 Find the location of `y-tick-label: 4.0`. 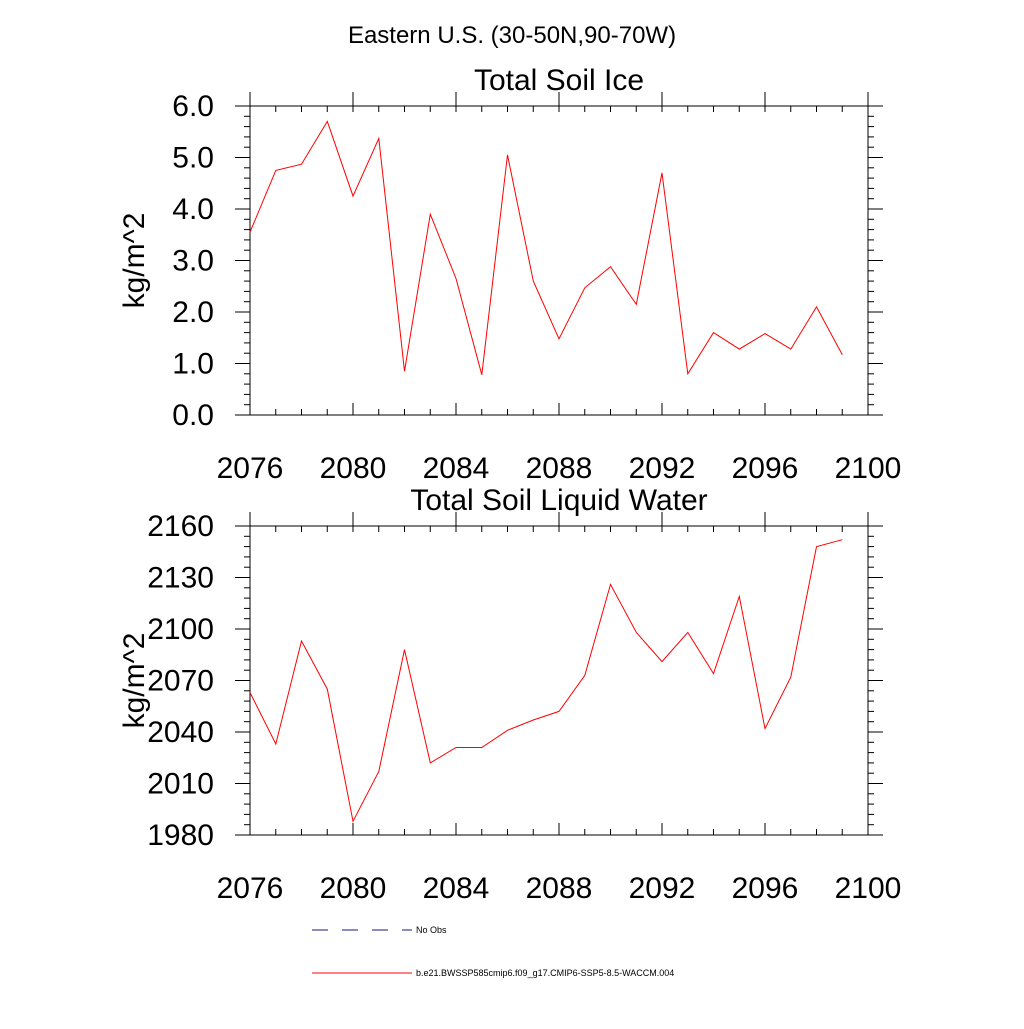

y-tick-label: 4.0 is located at coordinates (193, 209).